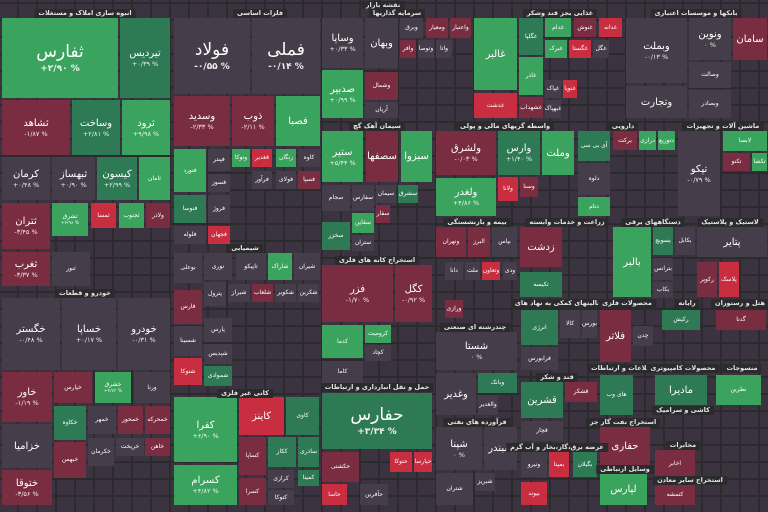  Describe the element at coordinates (732, 242) in the screenshot. I see `stock-tile: پتایر` at that location.